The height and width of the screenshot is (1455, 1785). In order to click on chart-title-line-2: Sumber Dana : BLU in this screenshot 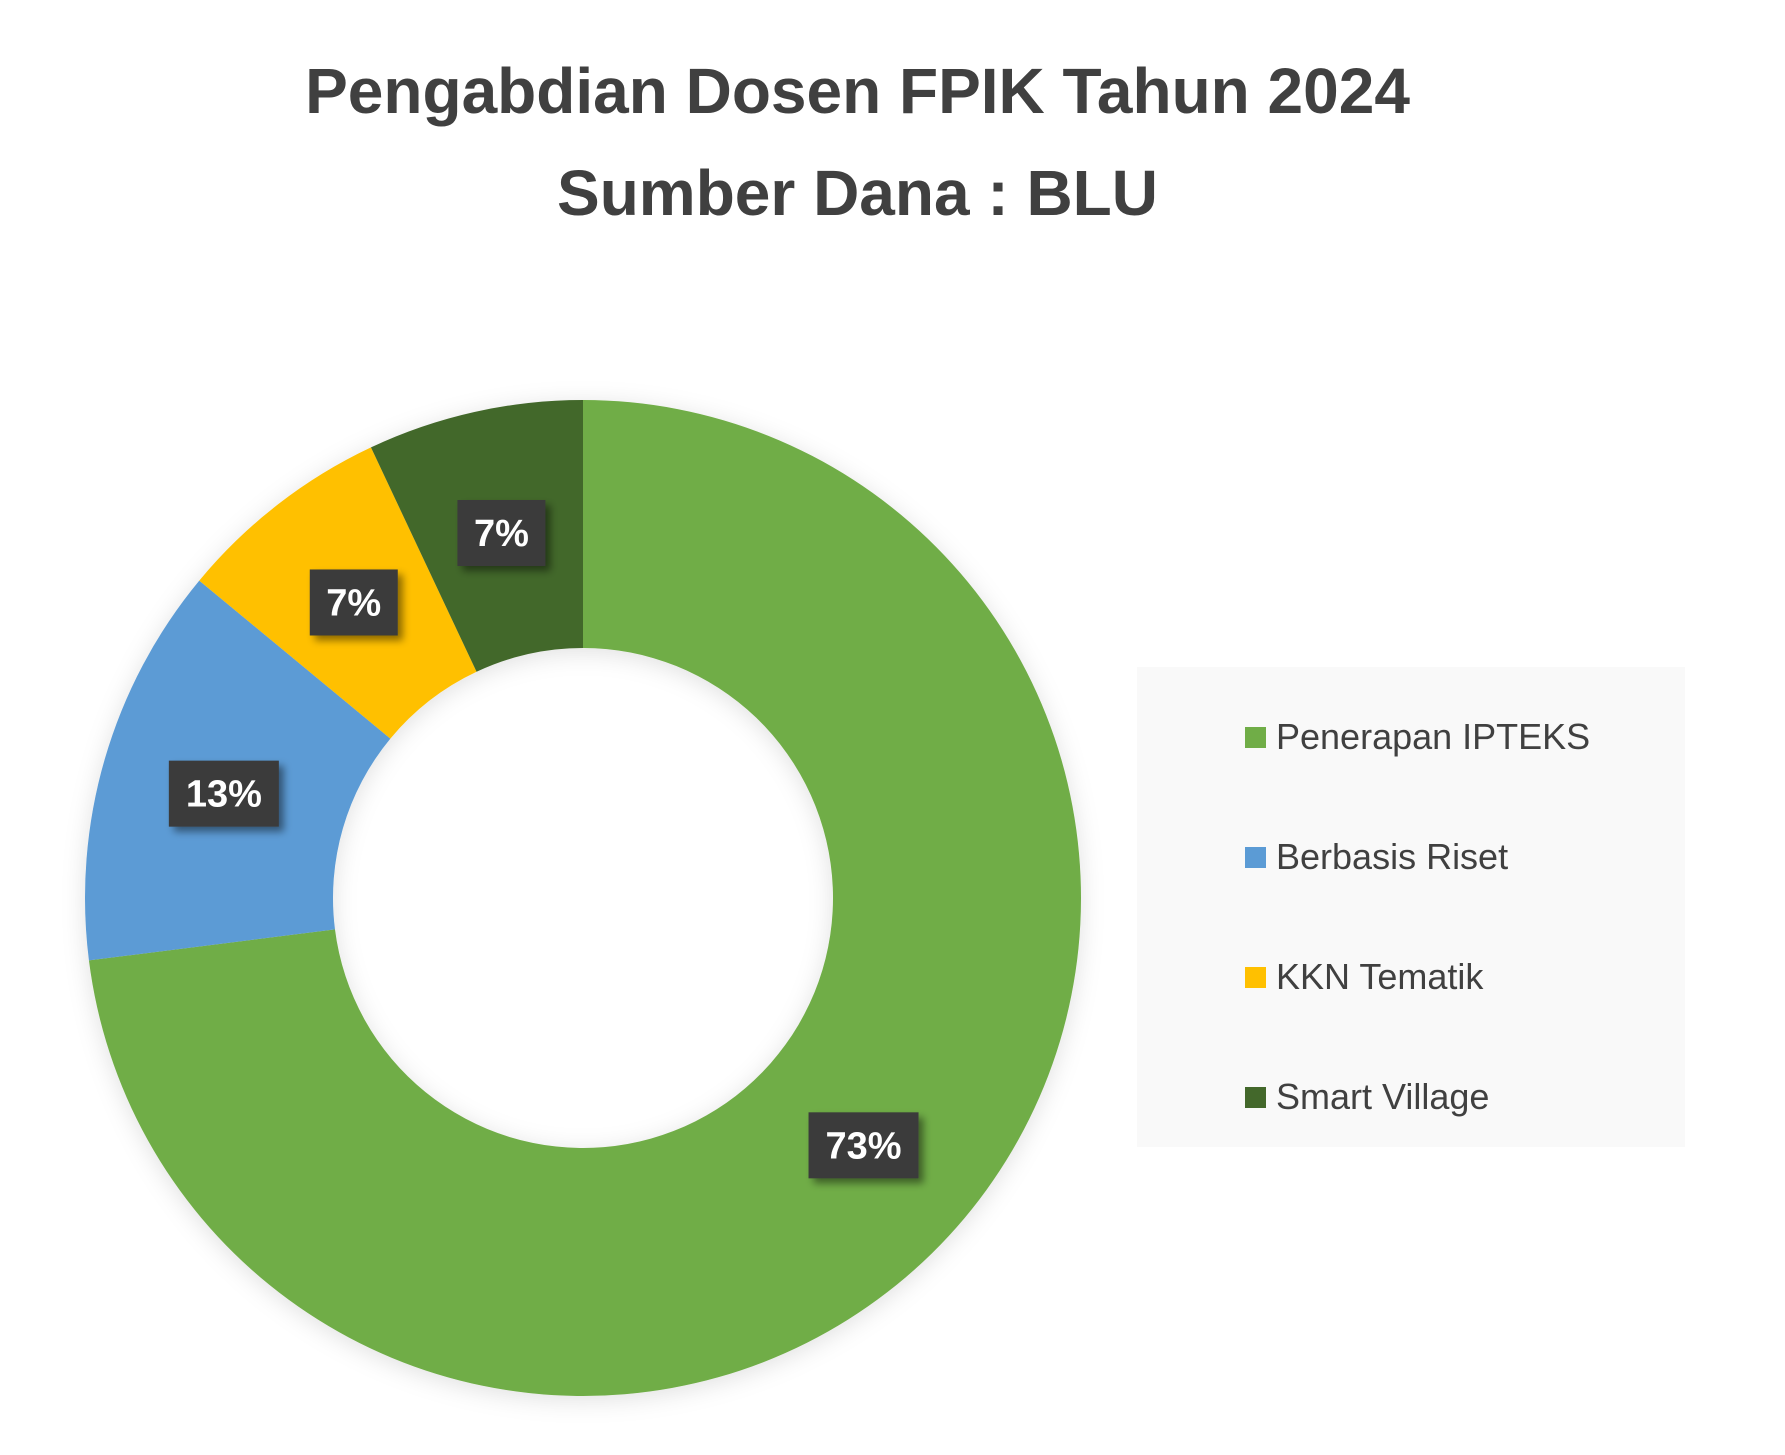, I will do `click(857, 193)`.